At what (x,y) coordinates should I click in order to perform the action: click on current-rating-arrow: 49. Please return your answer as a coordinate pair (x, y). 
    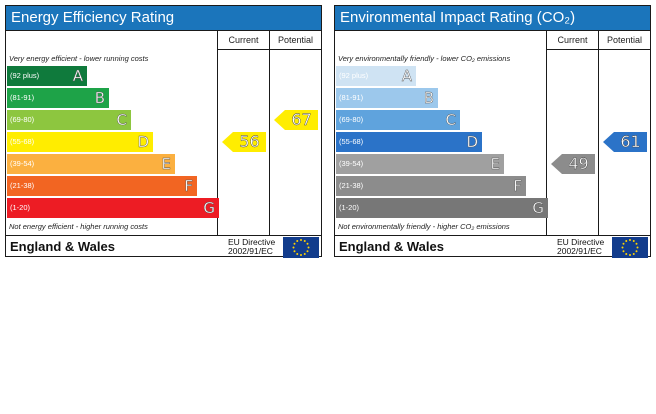
    Looking at the image, I should click on (573, 164).